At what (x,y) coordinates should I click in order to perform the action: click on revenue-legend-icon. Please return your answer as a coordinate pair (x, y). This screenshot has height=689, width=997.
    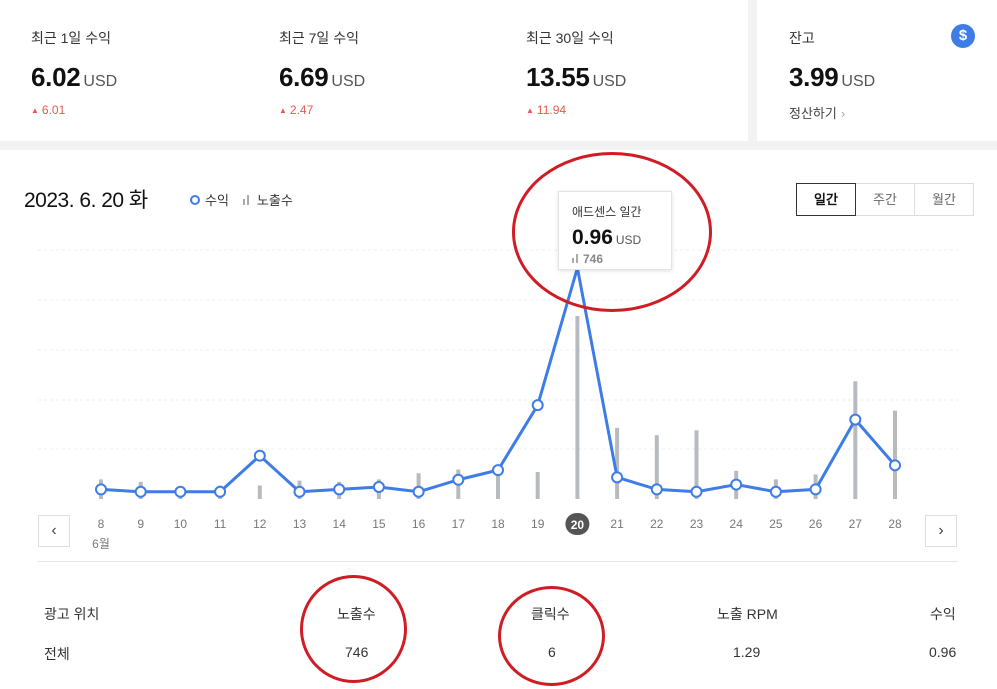
    Looking at the image, I should click on (195, 199).